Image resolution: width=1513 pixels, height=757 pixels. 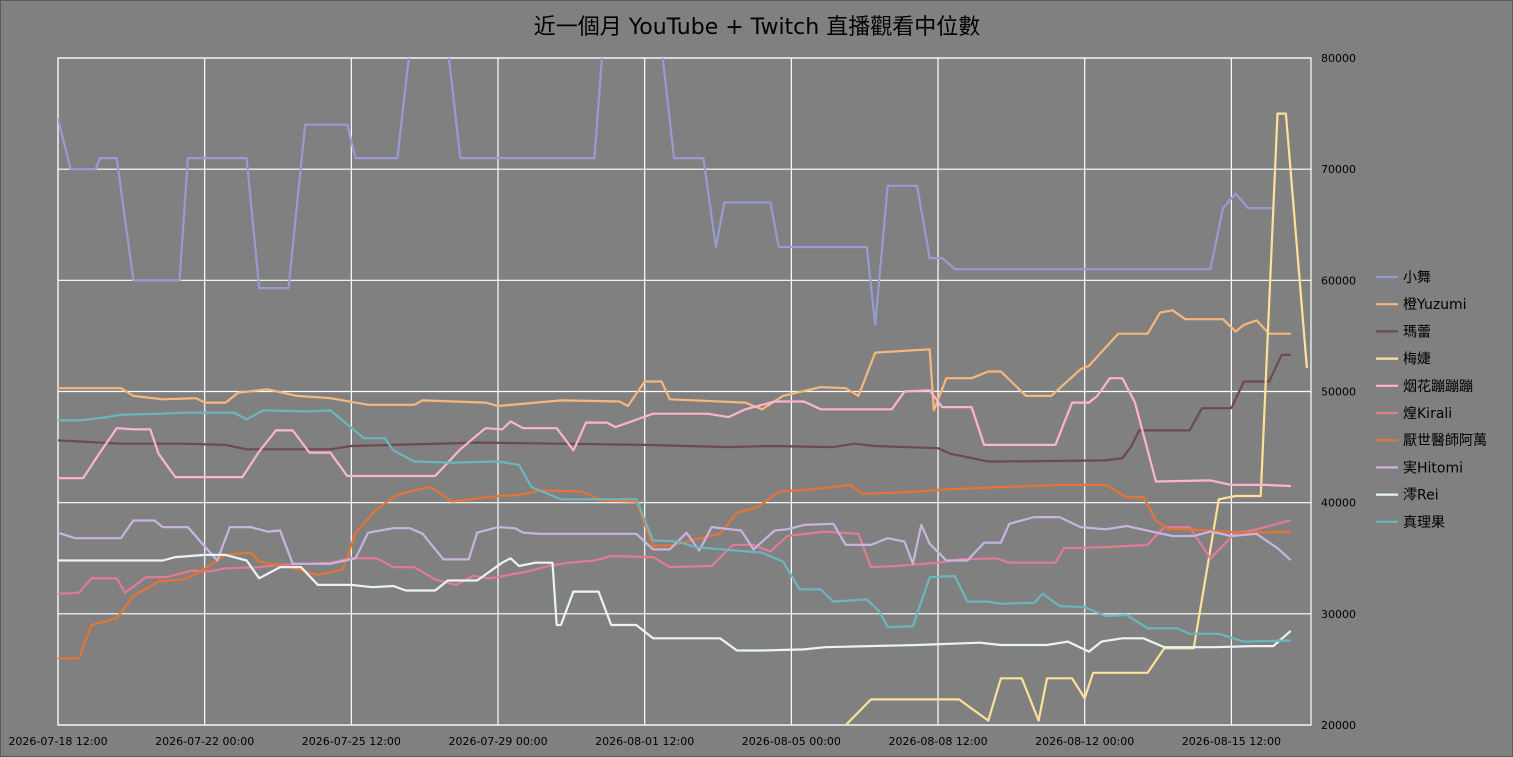 What do you see at coordinates (1427, 414) in the screenshot?
I see `legend-label: 煌Kirali` at bounding box center [1427, 414].